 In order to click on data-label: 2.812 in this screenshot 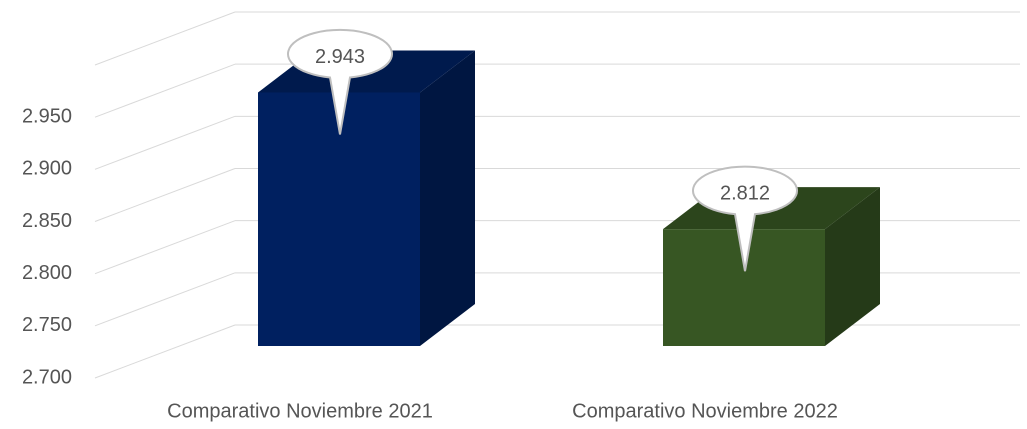, I will do `click(745, 193)`.